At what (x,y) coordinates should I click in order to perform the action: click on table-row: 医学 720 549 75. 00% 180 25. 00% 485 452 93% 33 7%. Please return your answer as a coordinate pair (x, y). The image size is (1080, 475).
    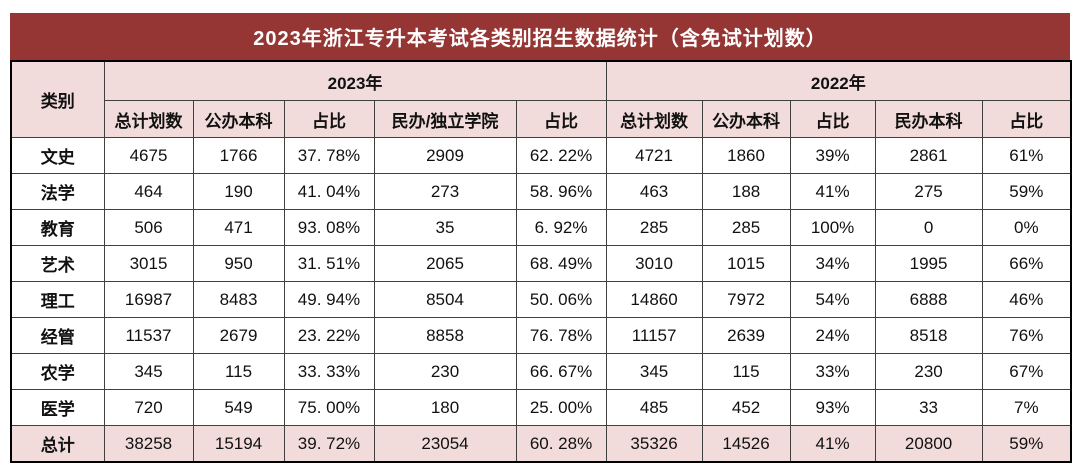
    Looking at the image, I should click on (541, 407).